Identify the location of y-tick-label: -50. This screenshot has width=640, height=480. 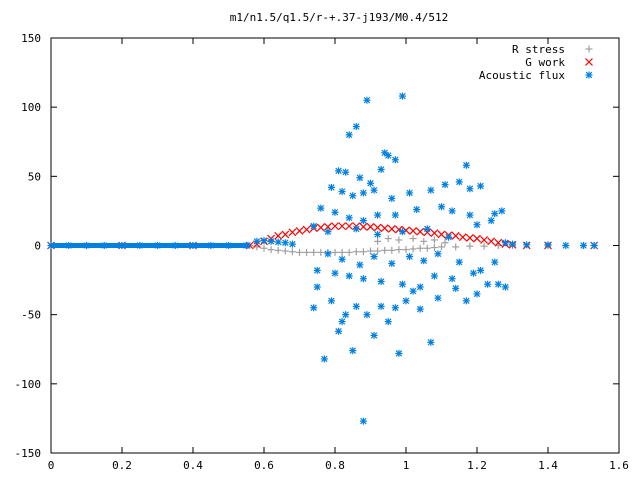
(31, 315).